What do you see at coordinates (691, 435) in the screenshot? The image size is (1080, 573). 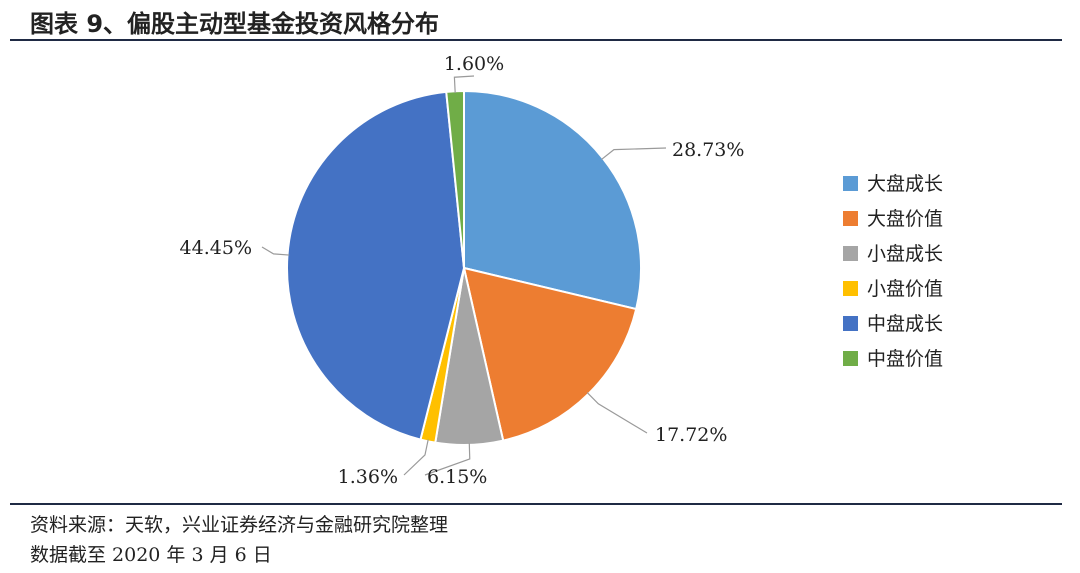 I see `data-label-2: 17.72%` at bounding box center [691, 435].